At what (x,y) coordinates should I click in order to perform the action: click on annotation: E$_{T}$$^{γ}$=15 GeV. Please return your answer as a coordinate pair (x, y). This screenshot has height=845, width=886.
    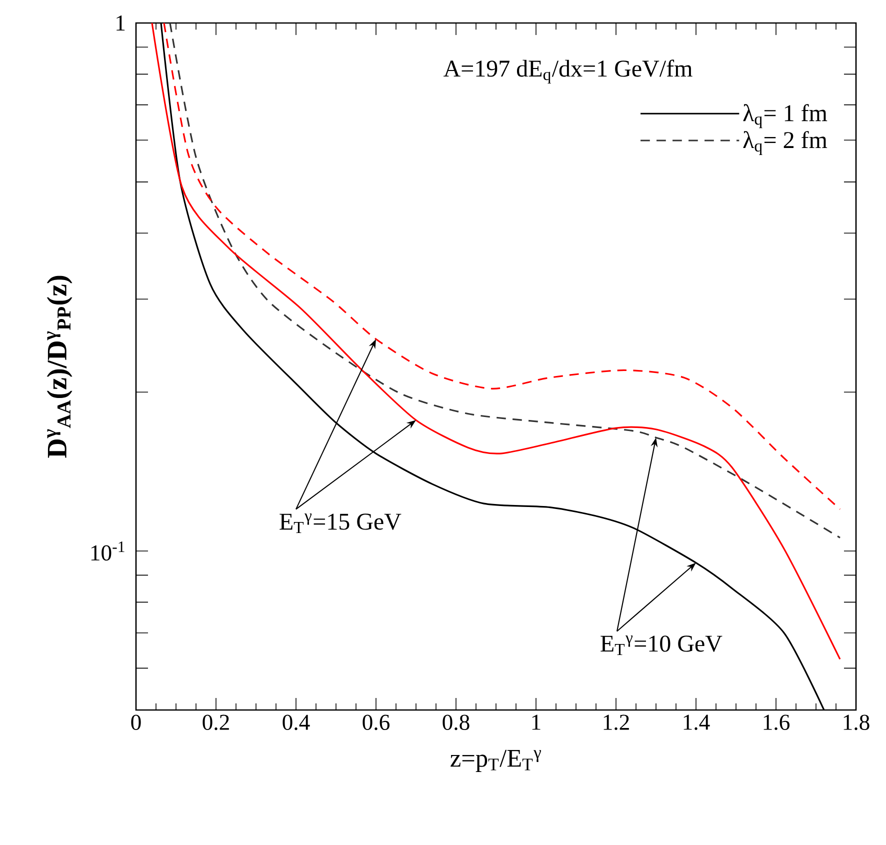
    Looking at the image, I should click on (341, 523).